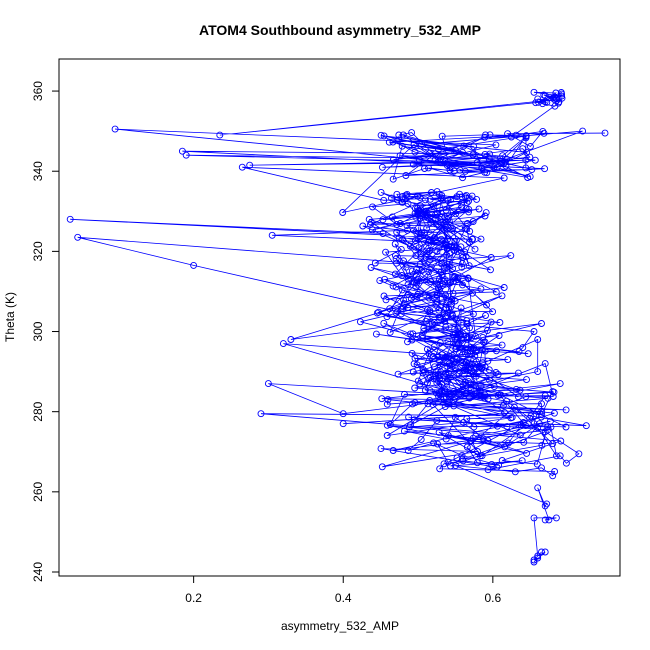  What do you see at coordinates (38, 251) in the screenshot?
I see `y-tick-label: 320` at bounding box center [38, 251].